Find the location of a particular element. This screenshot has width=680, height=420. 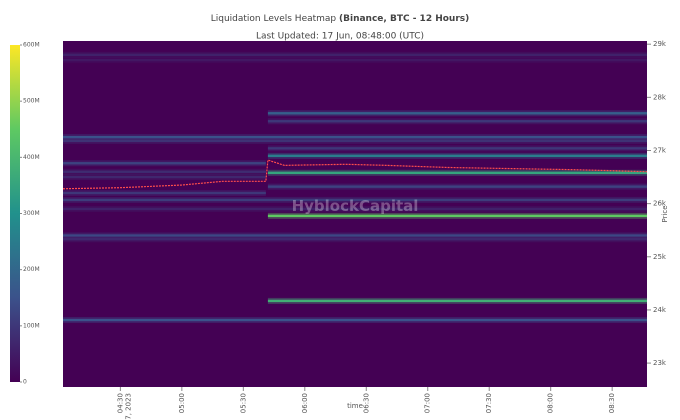

y-axis-title: Price is located at coordinates (665, 213).